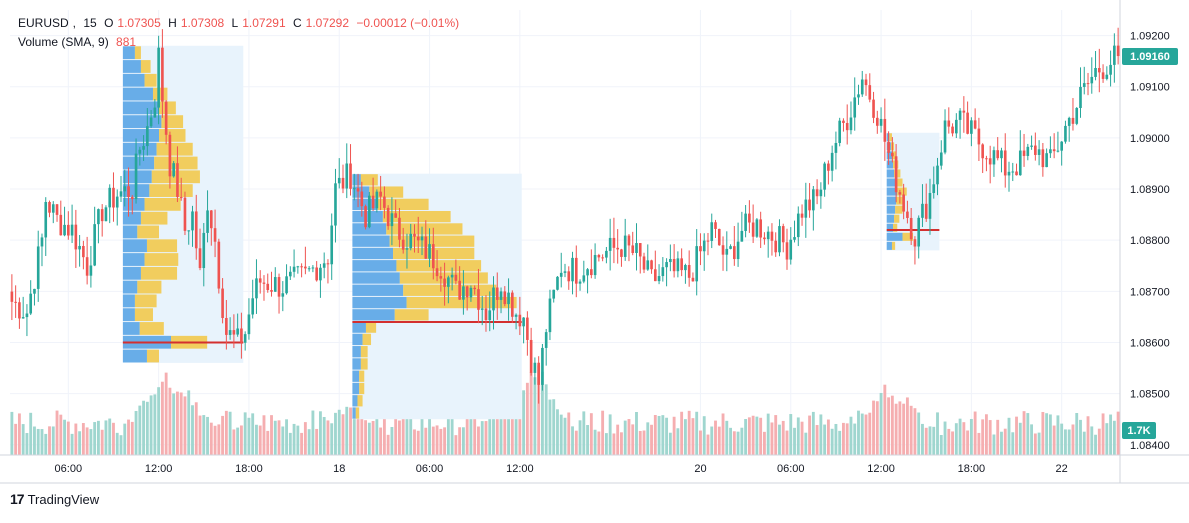 Image resolution: width=1189 pixels, height=523 pixels. I want to click on symbol-name: EURUSD, so click(43, 23).